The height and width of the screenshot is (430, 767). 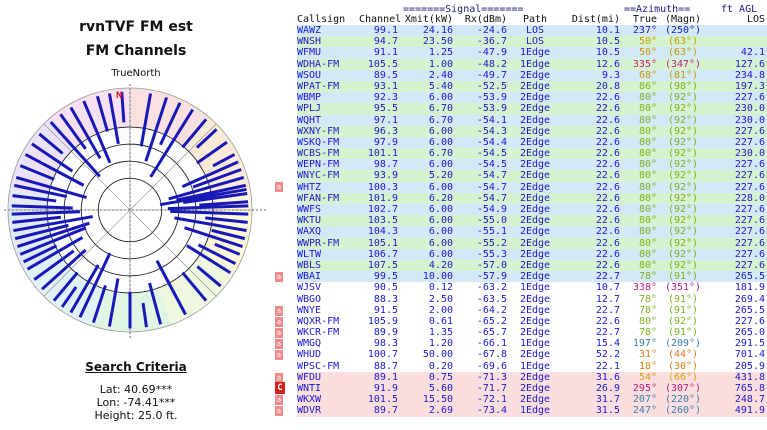 I want to click on col-true: True, so click(x=644, y=19).